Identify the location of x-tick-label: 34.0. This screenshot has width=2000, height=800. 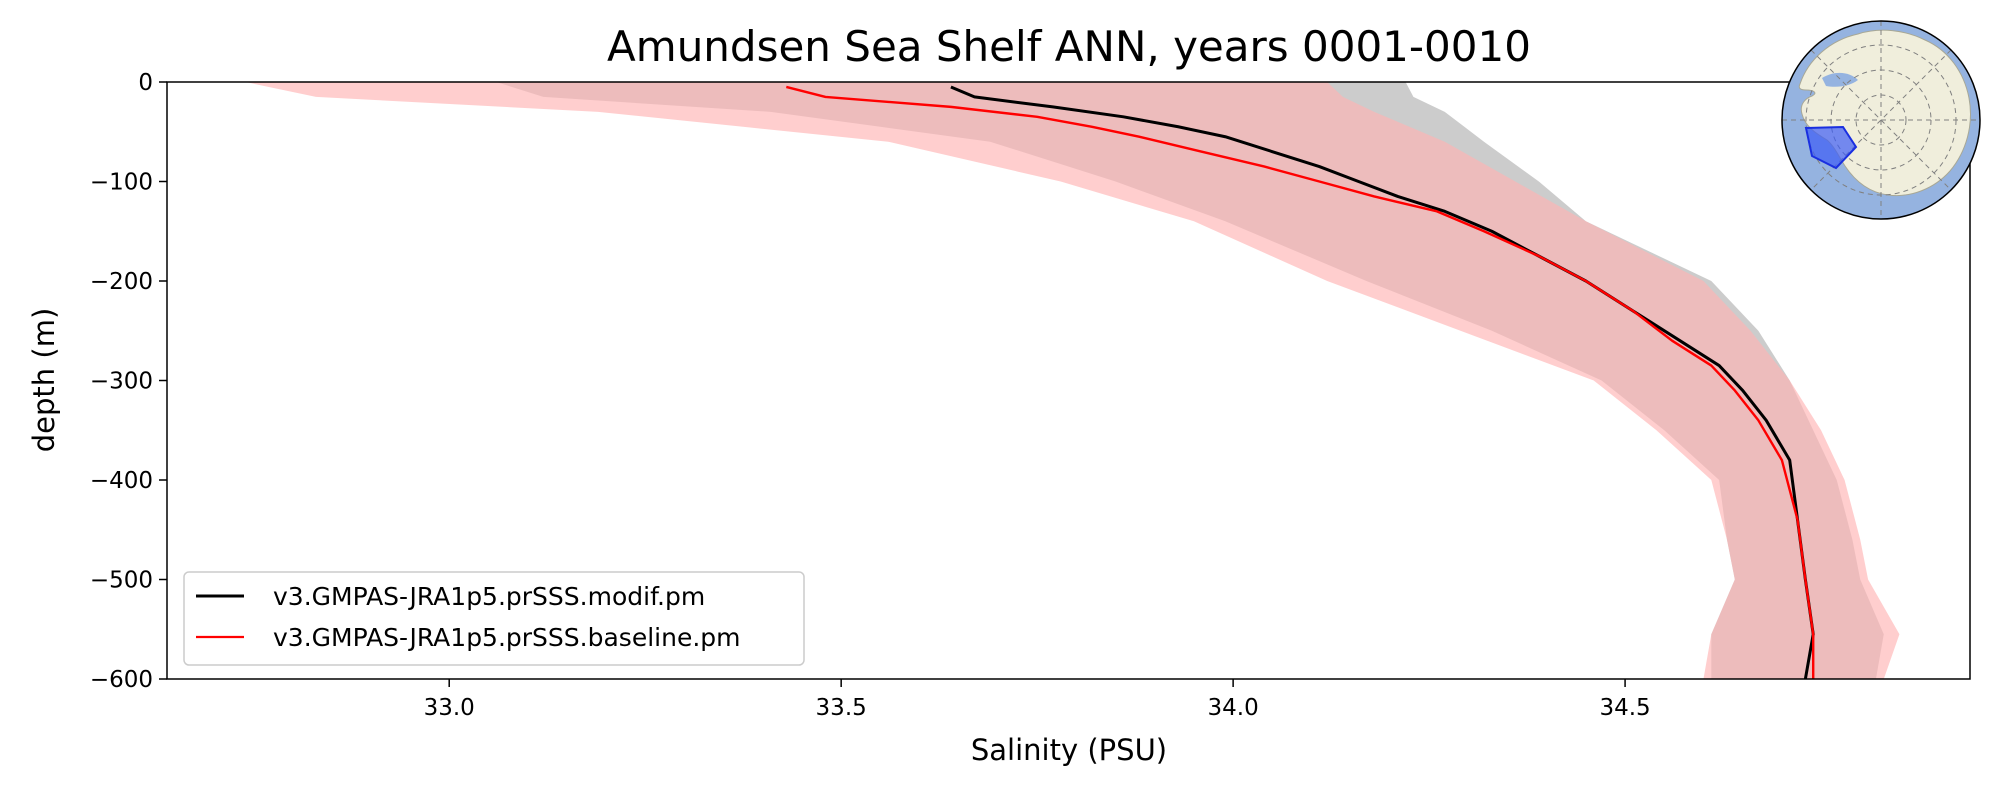
(1233, 708).